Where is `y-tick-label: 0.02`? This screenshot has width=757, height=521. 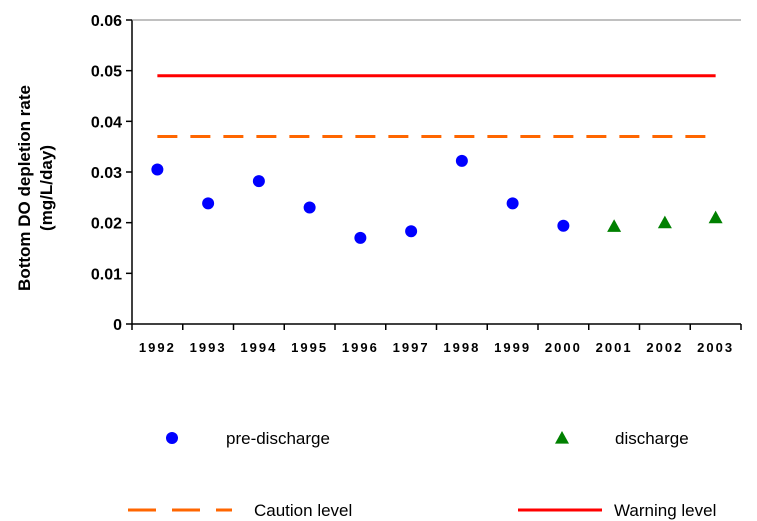 y-tick-label: 0.02 is located at coordinates (106, 224).